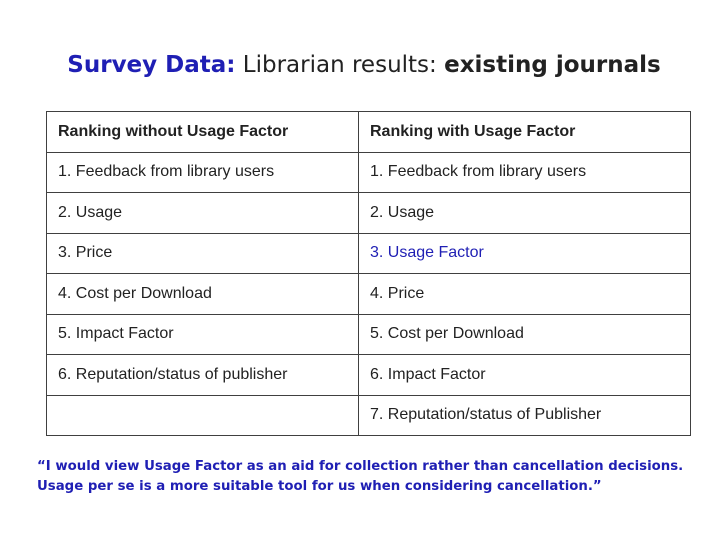 The image size is (728, 546). Describe the element at coordinates (524, 253) in the screenshot. I see `table-cell-highlighted: 3. Usage Factor` at that location.